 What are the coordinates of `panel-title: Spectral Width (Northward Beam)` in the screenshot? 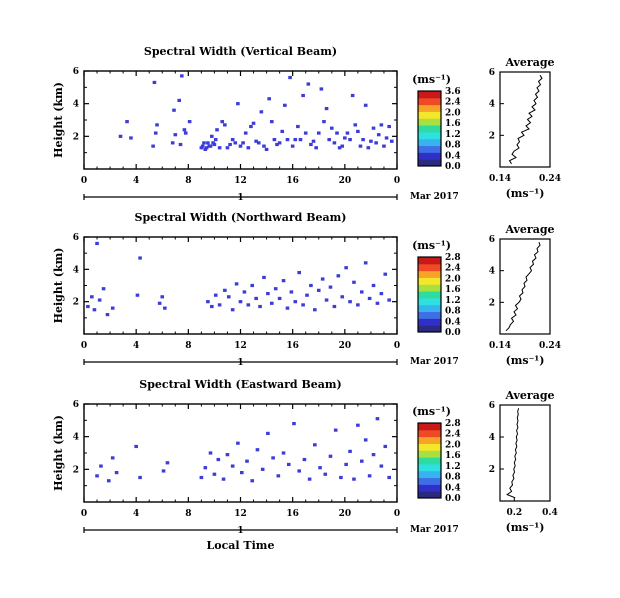 It's located at (241, 217).